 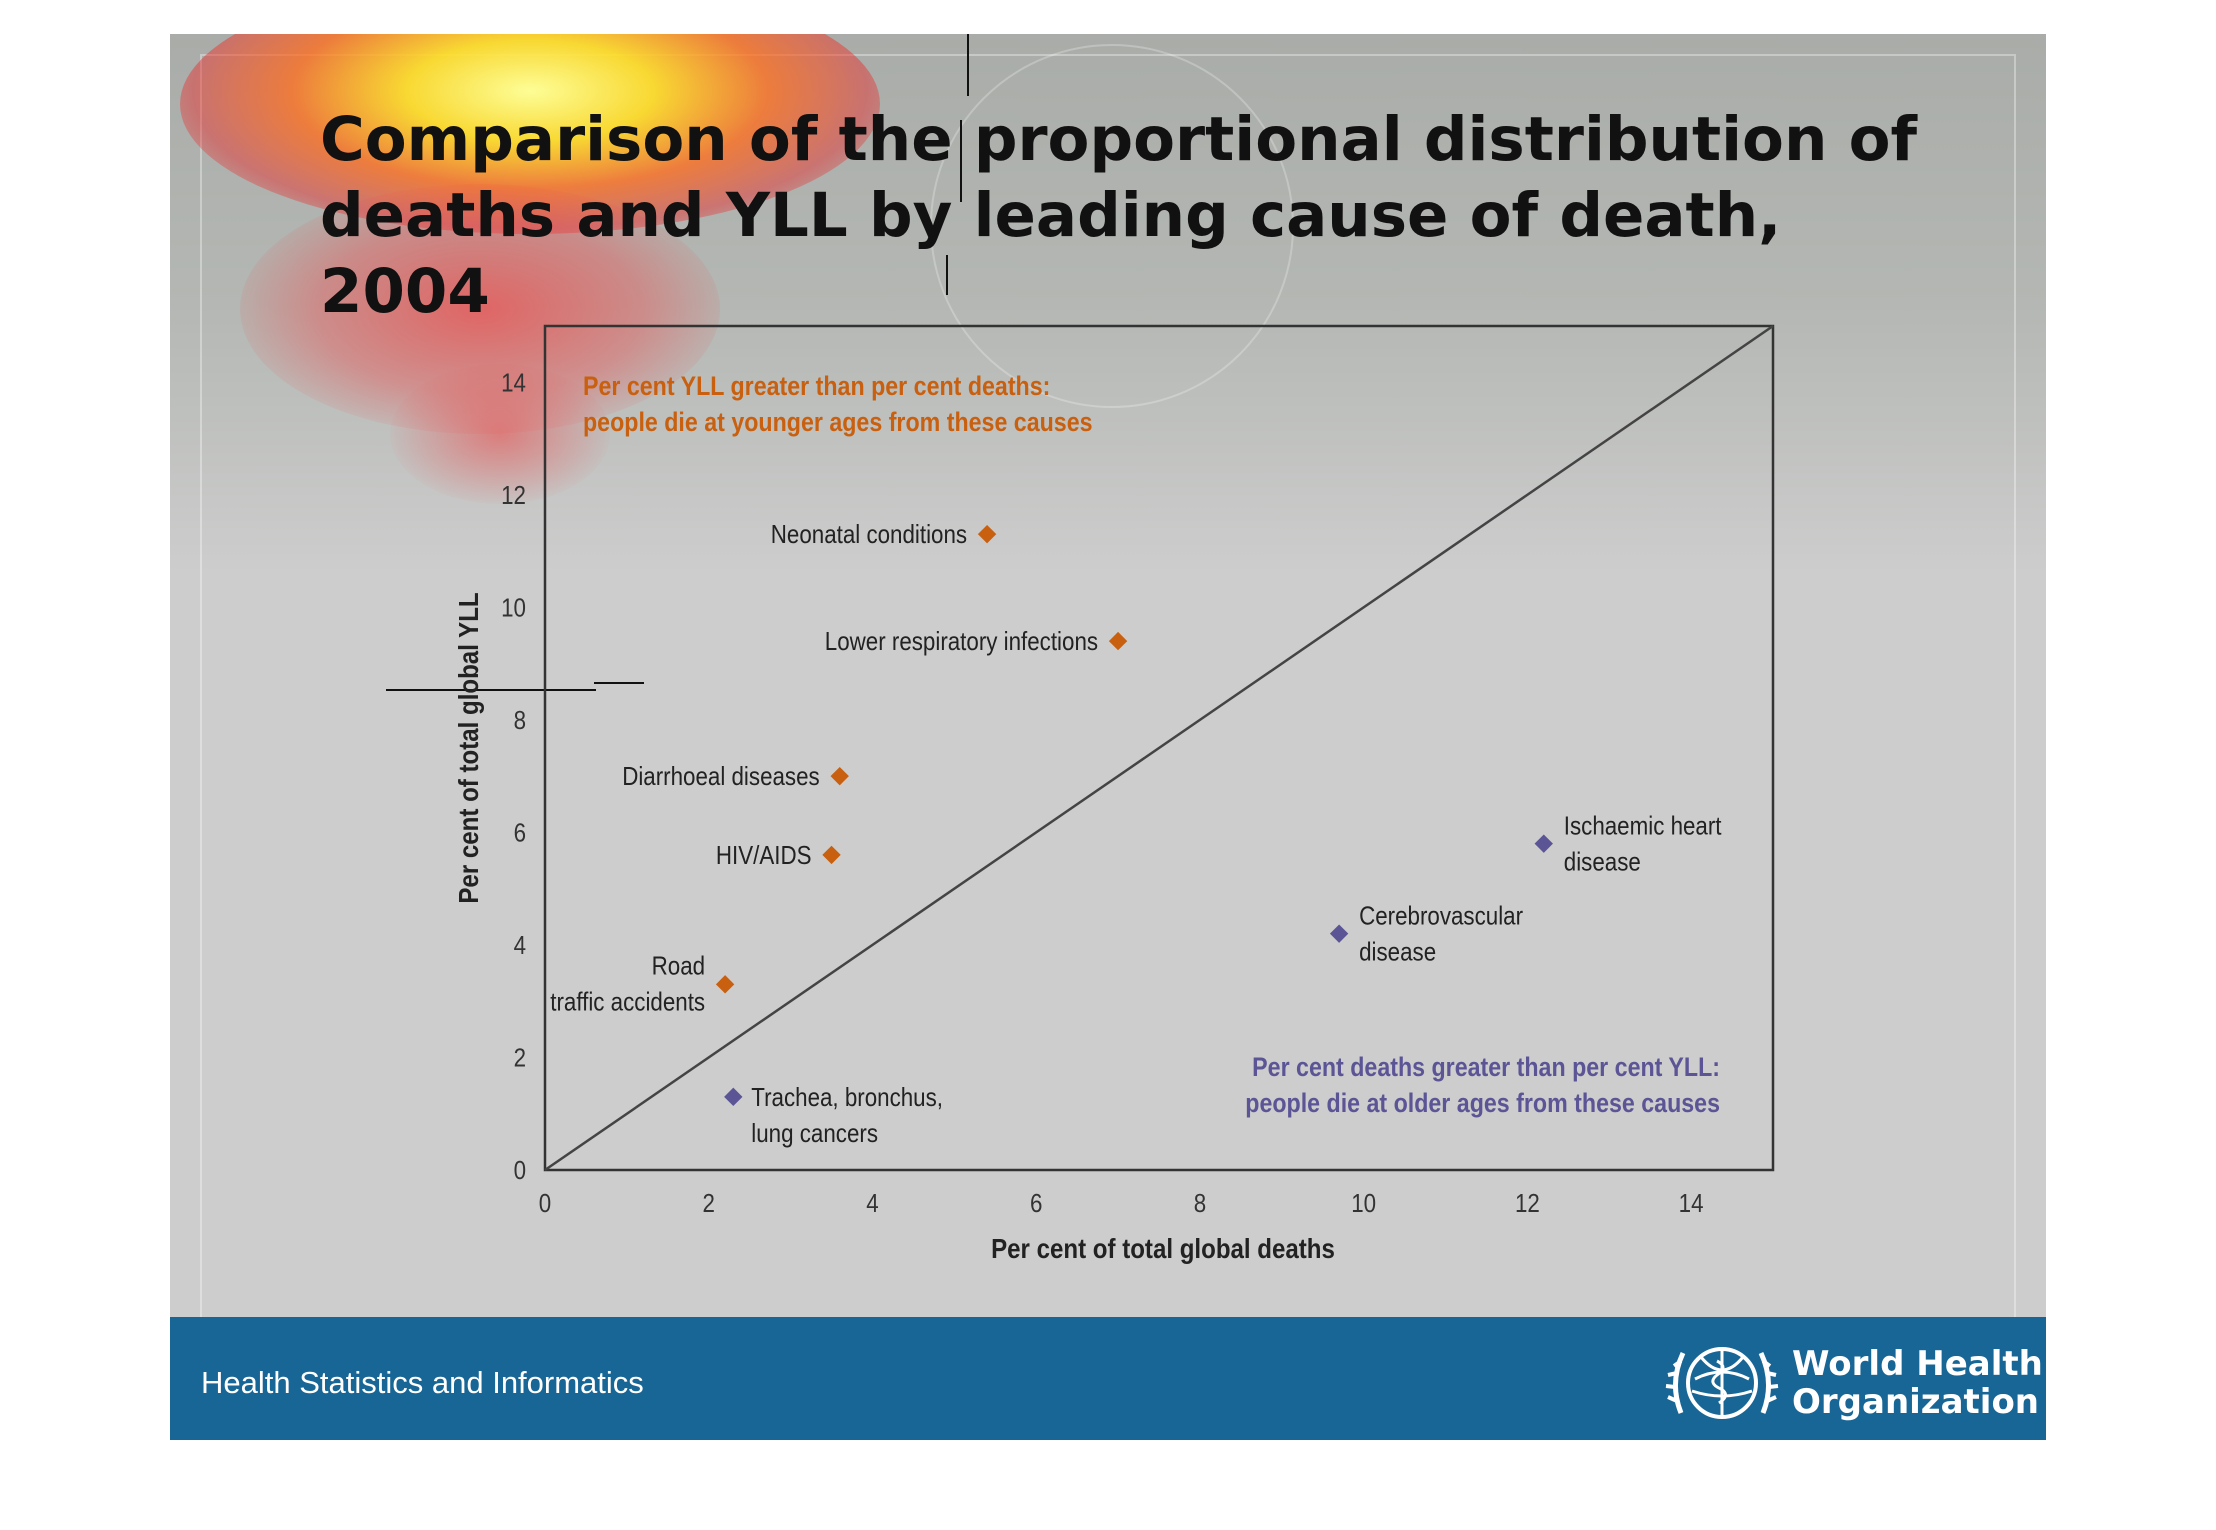 I want to click on y-tick-label-line: 4, so click(x=520, y=945).